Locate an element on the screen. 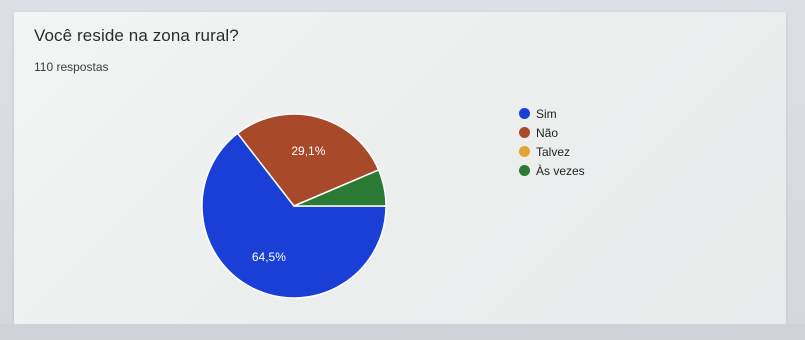 The height and width of the screenshot is (340, 805). legend-item-nao: Não is located at coordinates (552, 132).